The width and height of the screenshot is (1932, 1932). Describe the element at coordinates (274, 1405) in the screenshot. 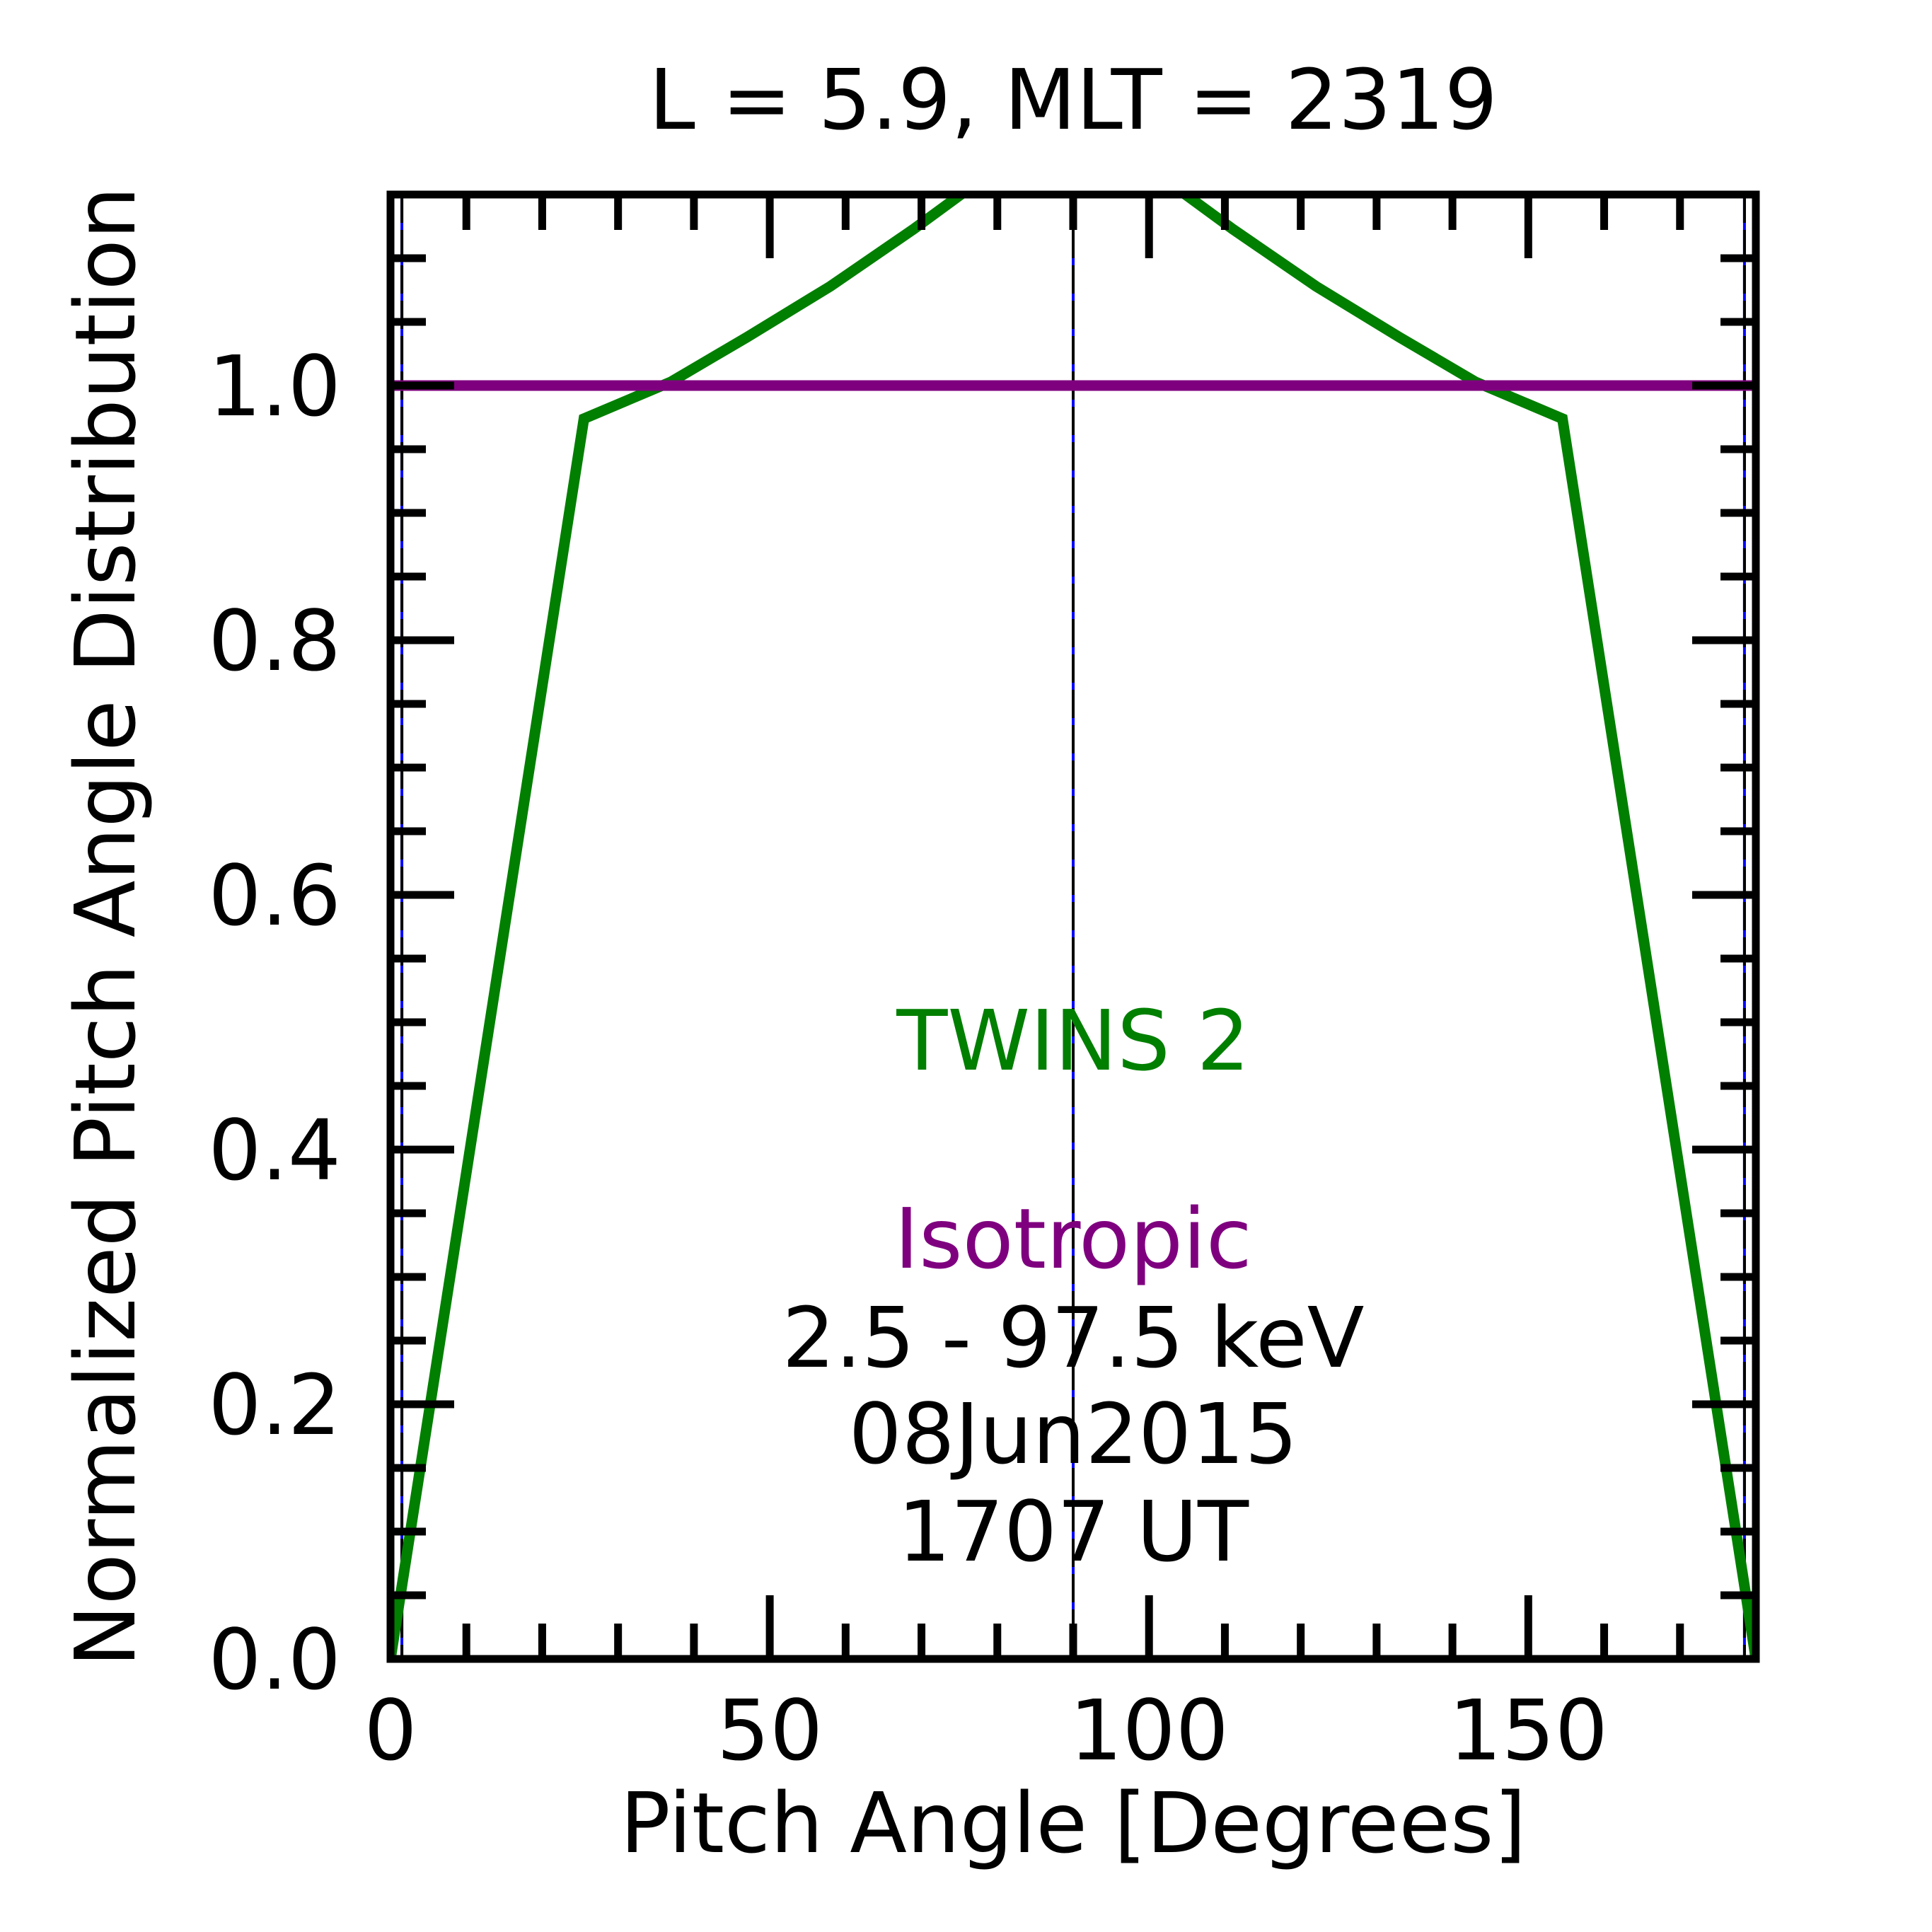

I see `y-tick-label-0.2: 0.2` at that location.